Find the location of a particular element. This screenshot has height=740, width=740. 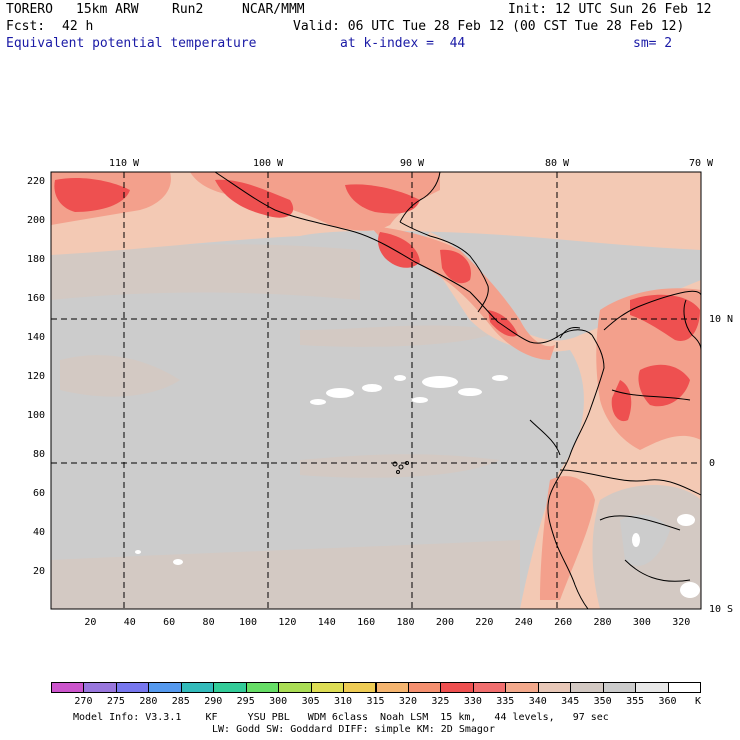

red-patch-honduras is located at coordinates (455, 266).